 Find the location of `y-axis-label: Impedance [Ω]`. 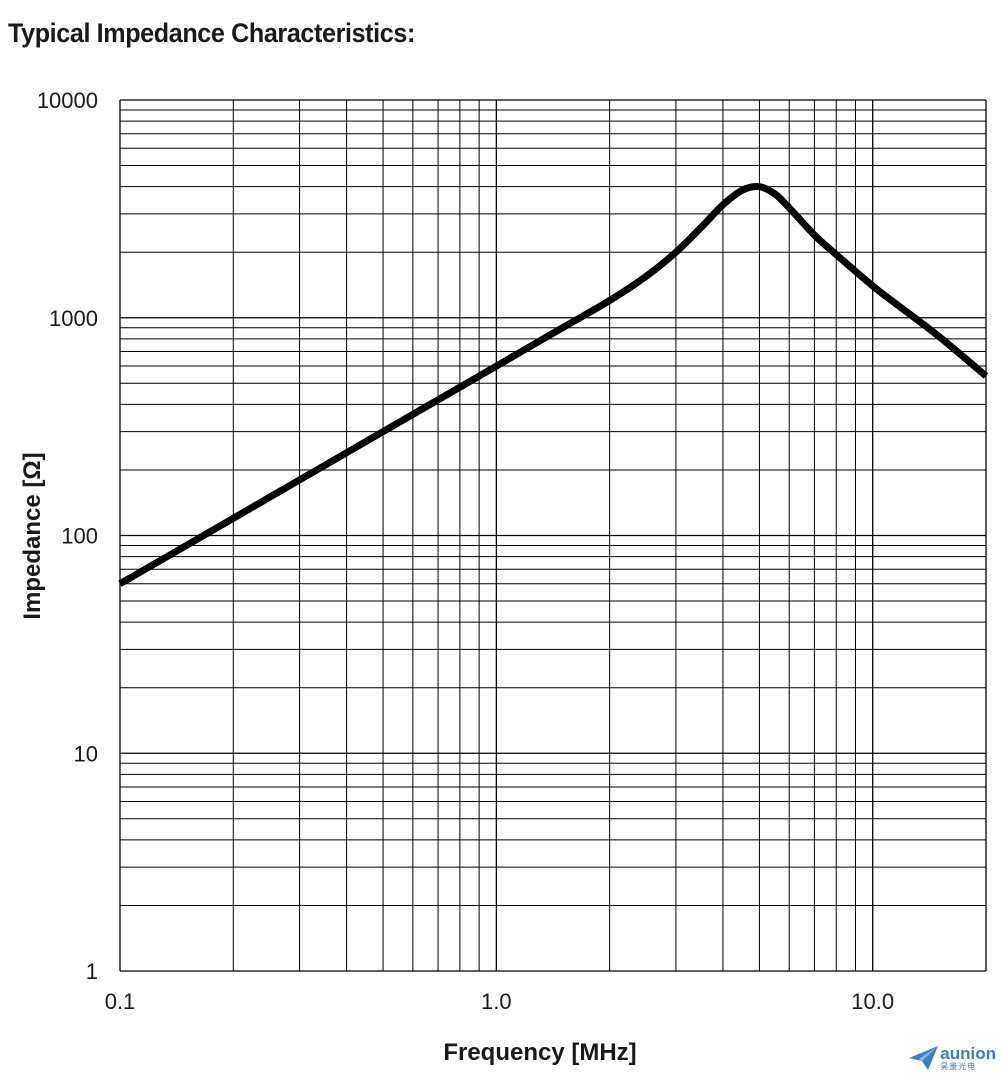

y-axis-label: Impedance [Ω] is located at coordinates (32, 535).